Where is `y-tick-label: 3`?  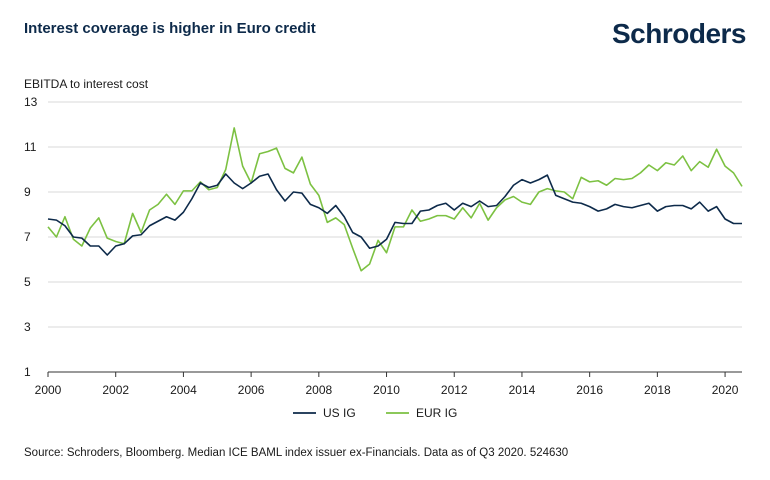 y-tick-label: 3 is located at coordinates (27, 327).